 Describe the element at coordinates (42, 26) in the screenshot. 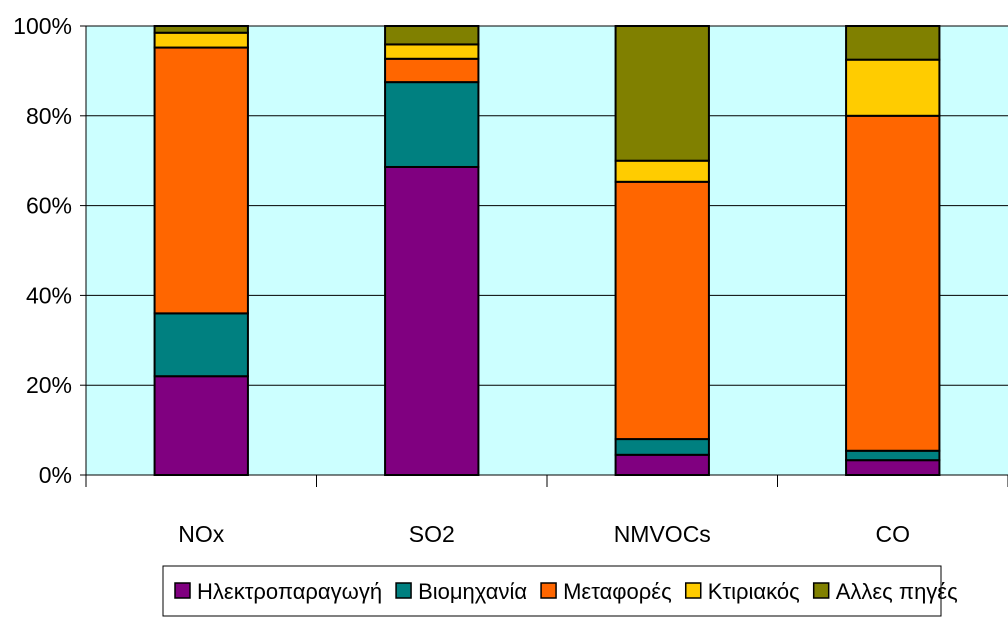

I see `y-tick-label: 100%` at that location.